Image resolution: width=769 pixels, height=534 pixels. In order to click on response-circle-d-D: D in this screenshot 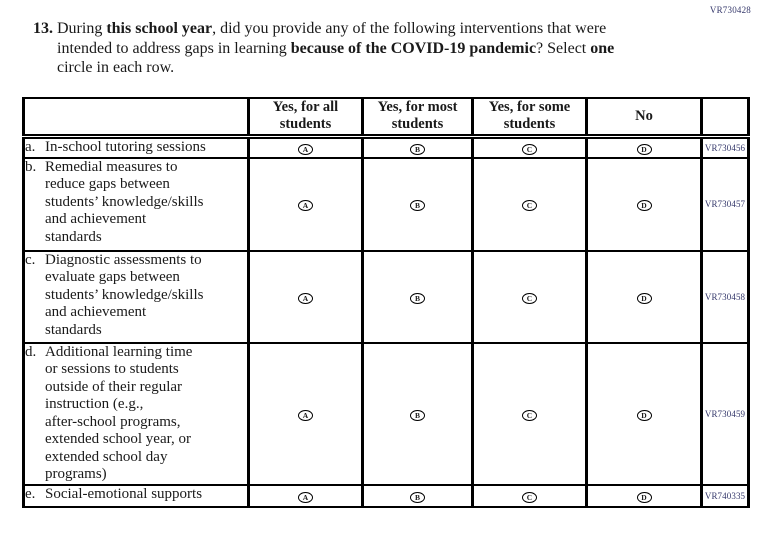, I will do `click(644, 415)`.